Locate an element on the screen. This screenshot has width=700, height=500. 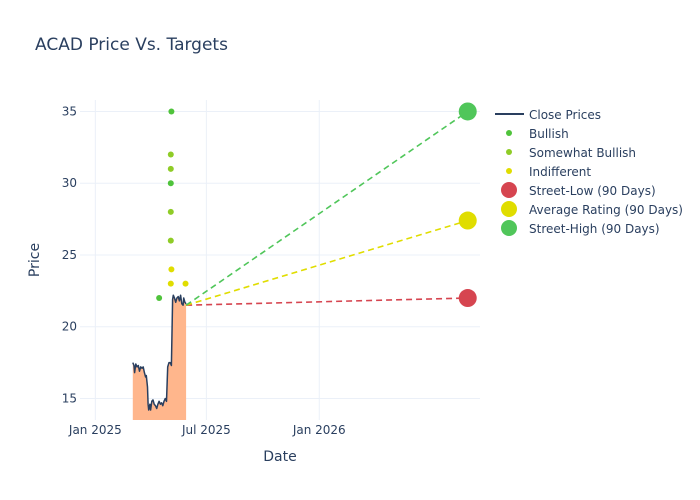
x-tick-label: Jul 2025 is located at coordinates (206, 430).